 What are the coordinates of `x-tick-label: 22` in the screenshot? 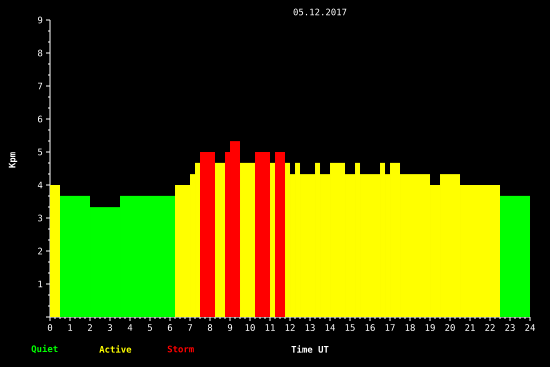 It's located at (490, 327).